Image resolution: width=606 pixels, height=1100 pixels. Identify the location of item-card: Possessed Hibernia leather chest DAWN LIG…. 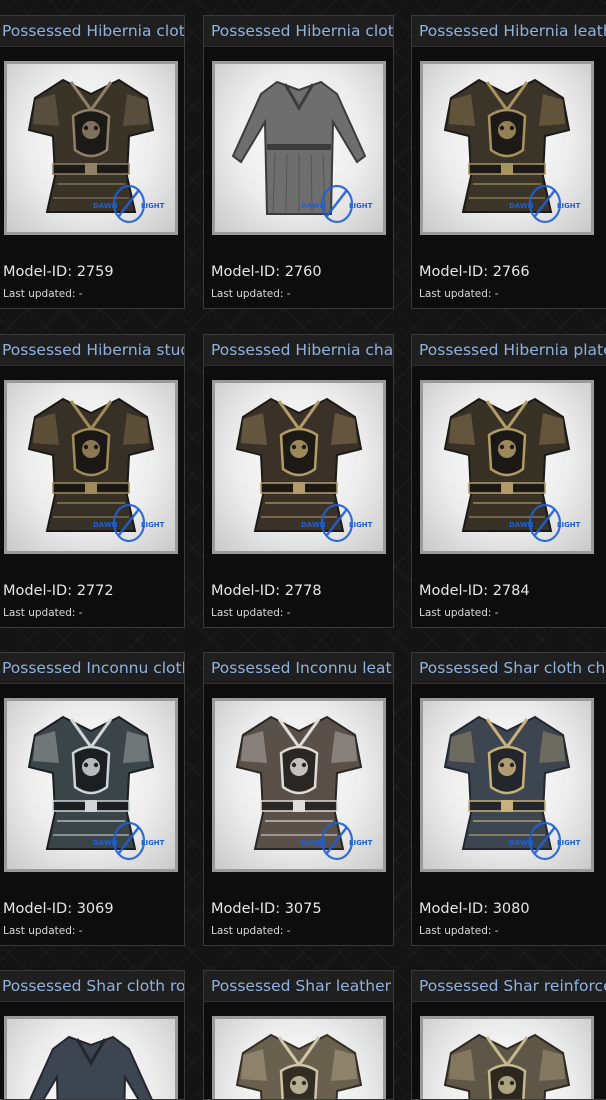
(508, 162).